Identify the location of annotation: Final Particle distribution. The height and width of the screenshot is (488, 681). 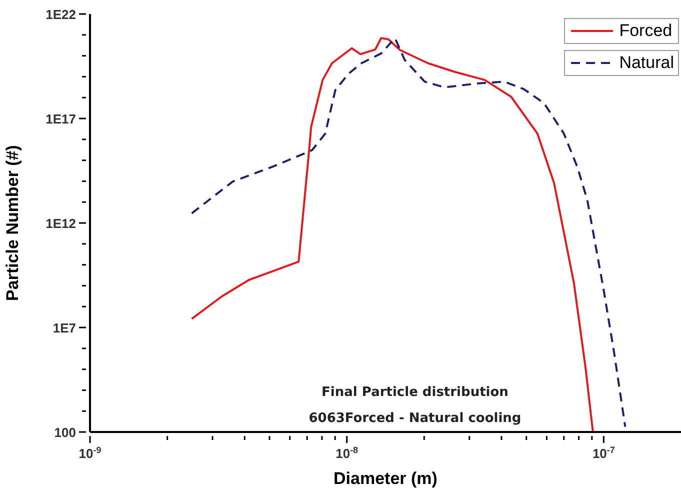
(415, 393).